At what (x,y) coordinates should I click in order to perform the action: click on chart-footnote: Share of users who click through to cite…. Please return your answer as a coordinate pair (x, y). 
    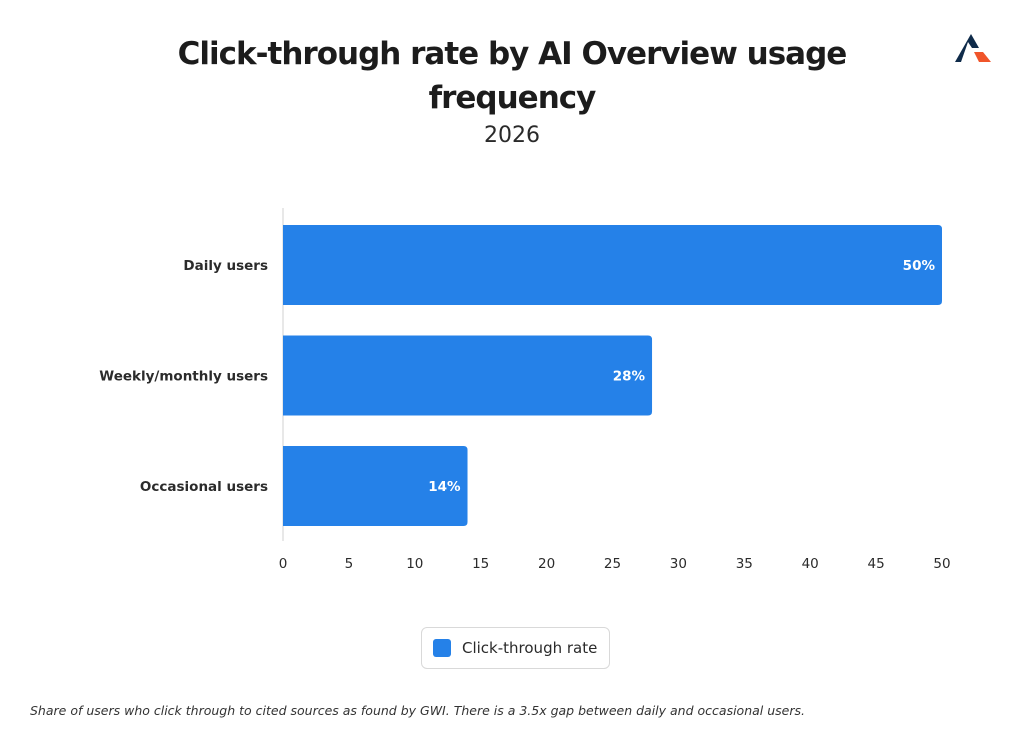
    Looking at the image, I should click on (417, 710).